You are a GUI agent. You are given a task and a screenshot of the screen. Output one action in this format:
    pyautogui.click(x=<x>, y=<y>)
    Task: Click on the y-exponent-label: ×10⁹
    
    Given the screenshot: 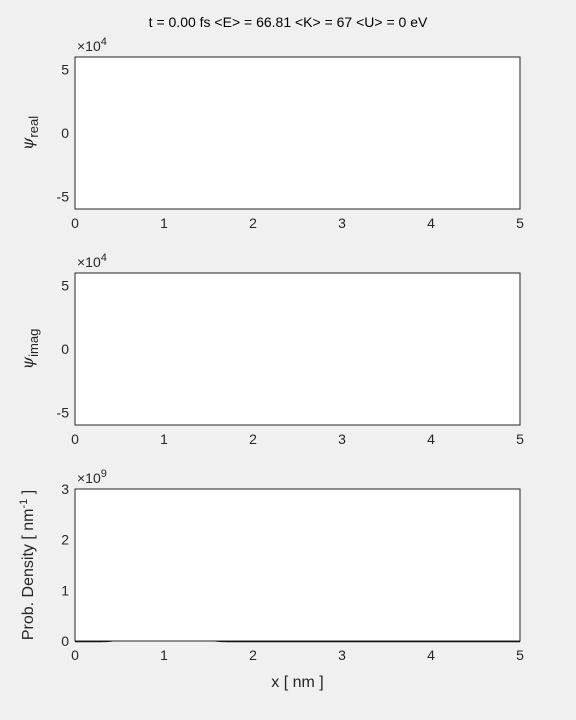 What is the action you would take?
    pyautogui.click(x=92, y=477)
    